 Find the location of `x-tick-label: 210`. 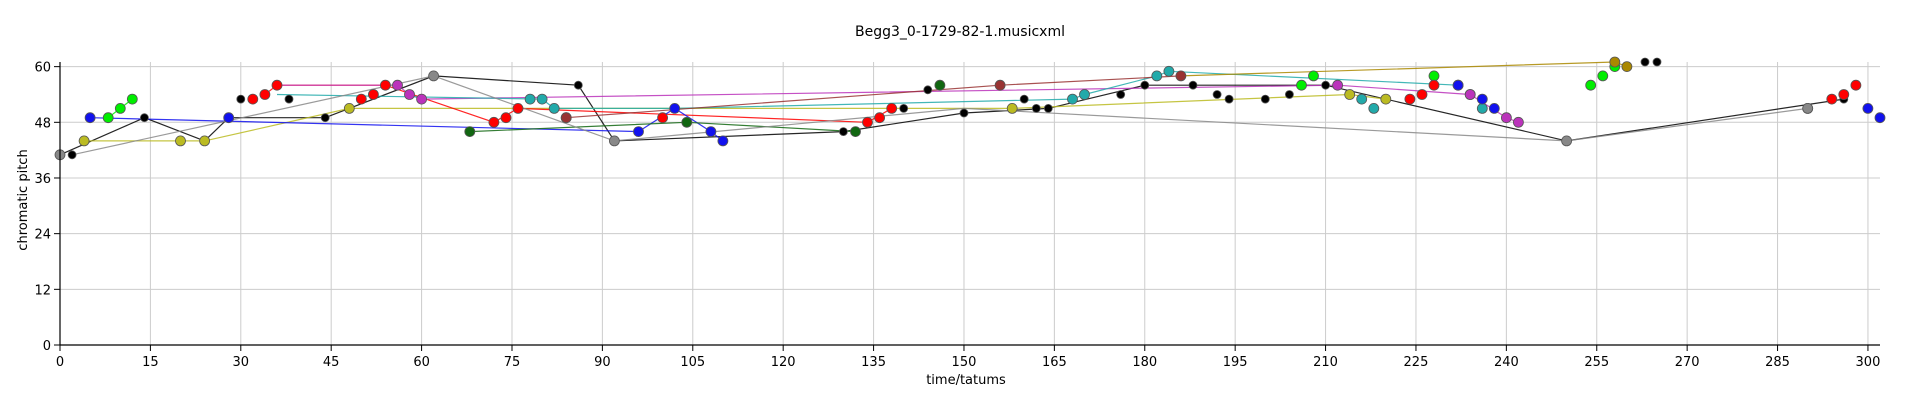

x-tick-label: 210 is located at coordinates (1325, 362).